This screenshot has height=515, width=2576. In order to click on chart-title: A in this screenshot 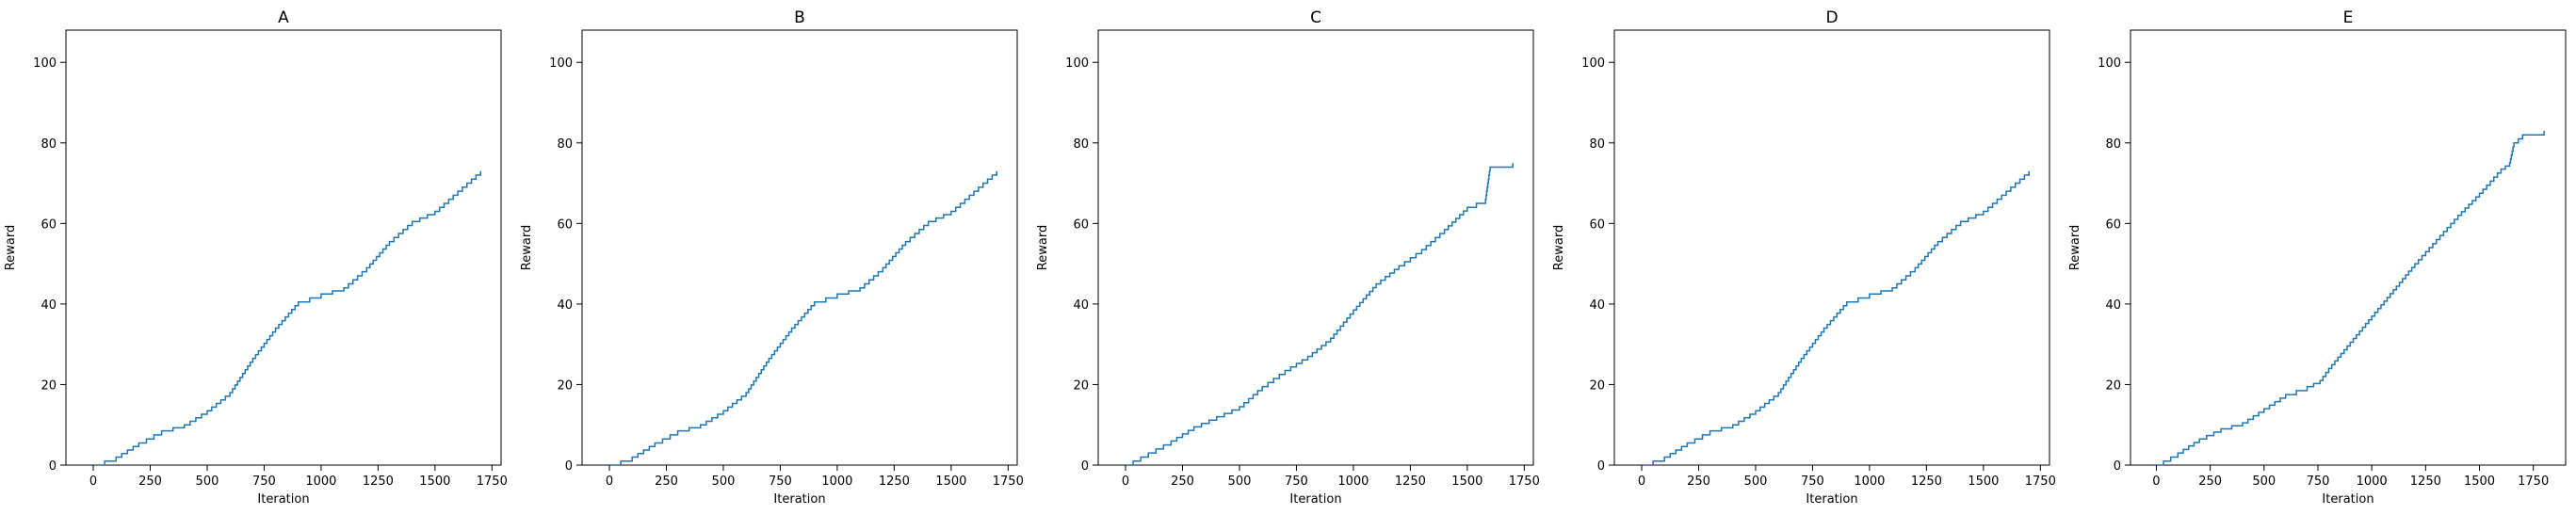, I will do `click(283, 17)`.